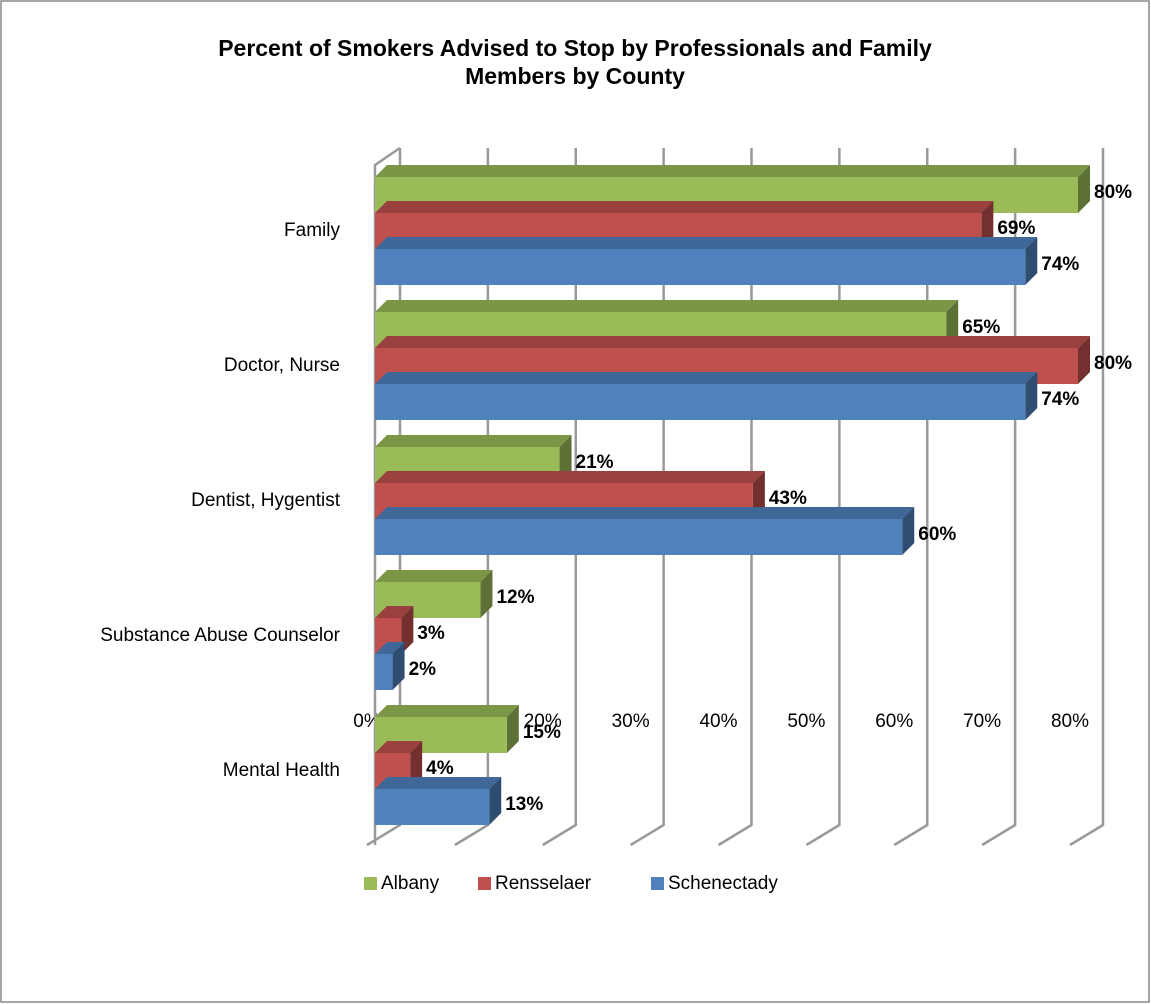 This screenshot has width=1151, height=1004. What do you see at coordinates (410, 883) in the screenshot?
I see `legend-label: Albany` at bounding box center [410, 883].